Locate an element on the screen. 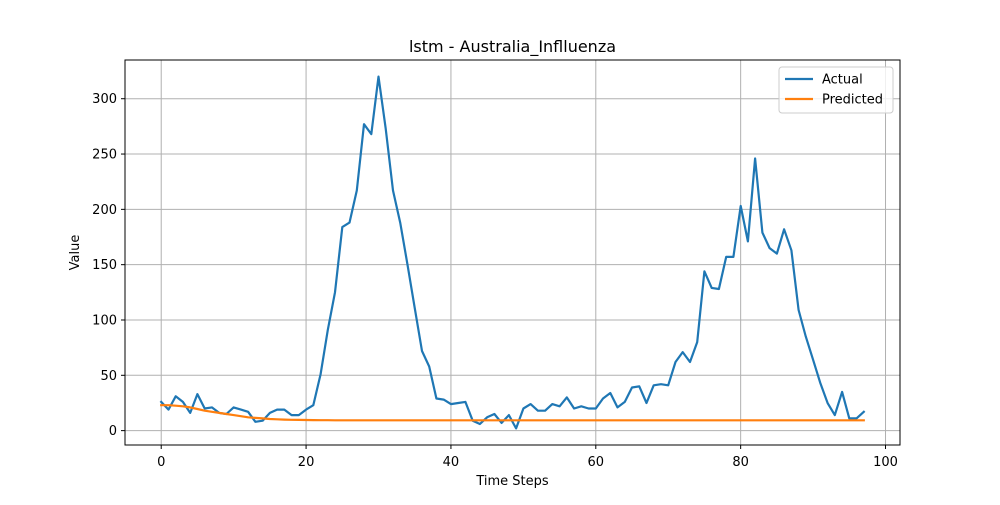 This screenshot has width=1000, height=505. x-tick-label: 80 is located at coordinates (740, 462).